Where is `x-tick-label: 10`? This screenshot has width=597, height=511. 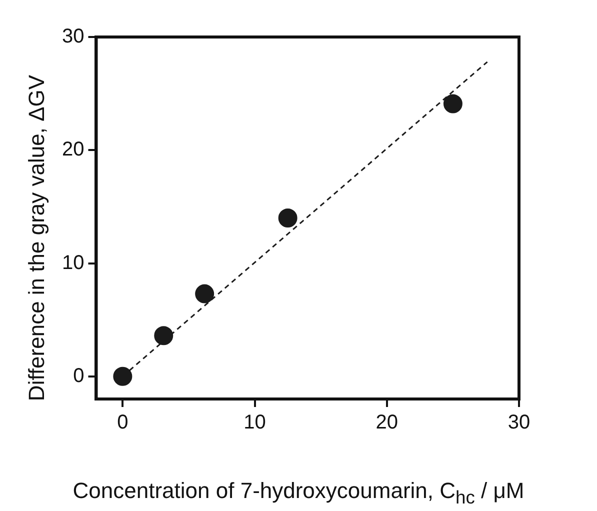
x-tick-label: 10 is located at coordinates (255, 423).